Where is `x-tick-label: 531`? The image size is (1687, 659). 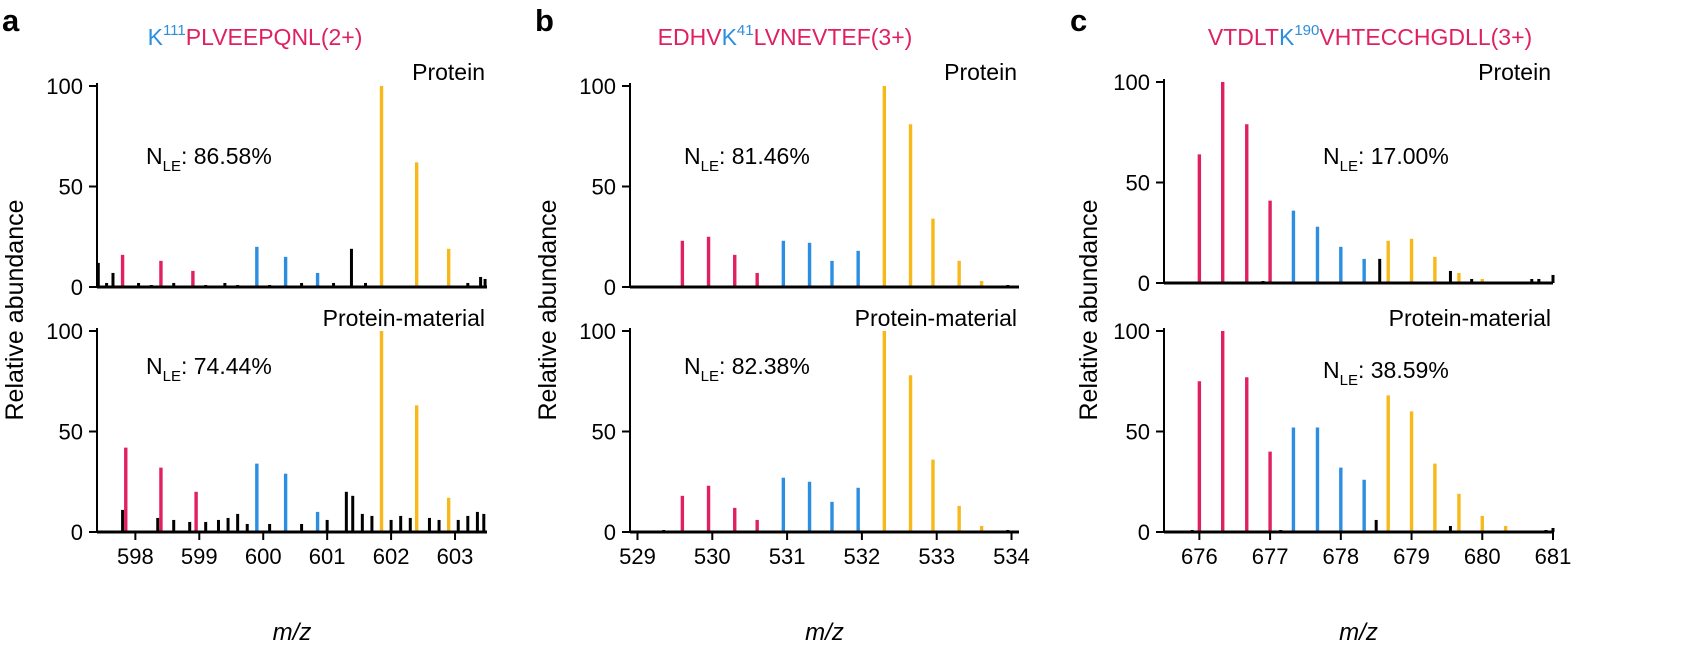
x-tick-label: 531 is located at coordinates (787, 556).